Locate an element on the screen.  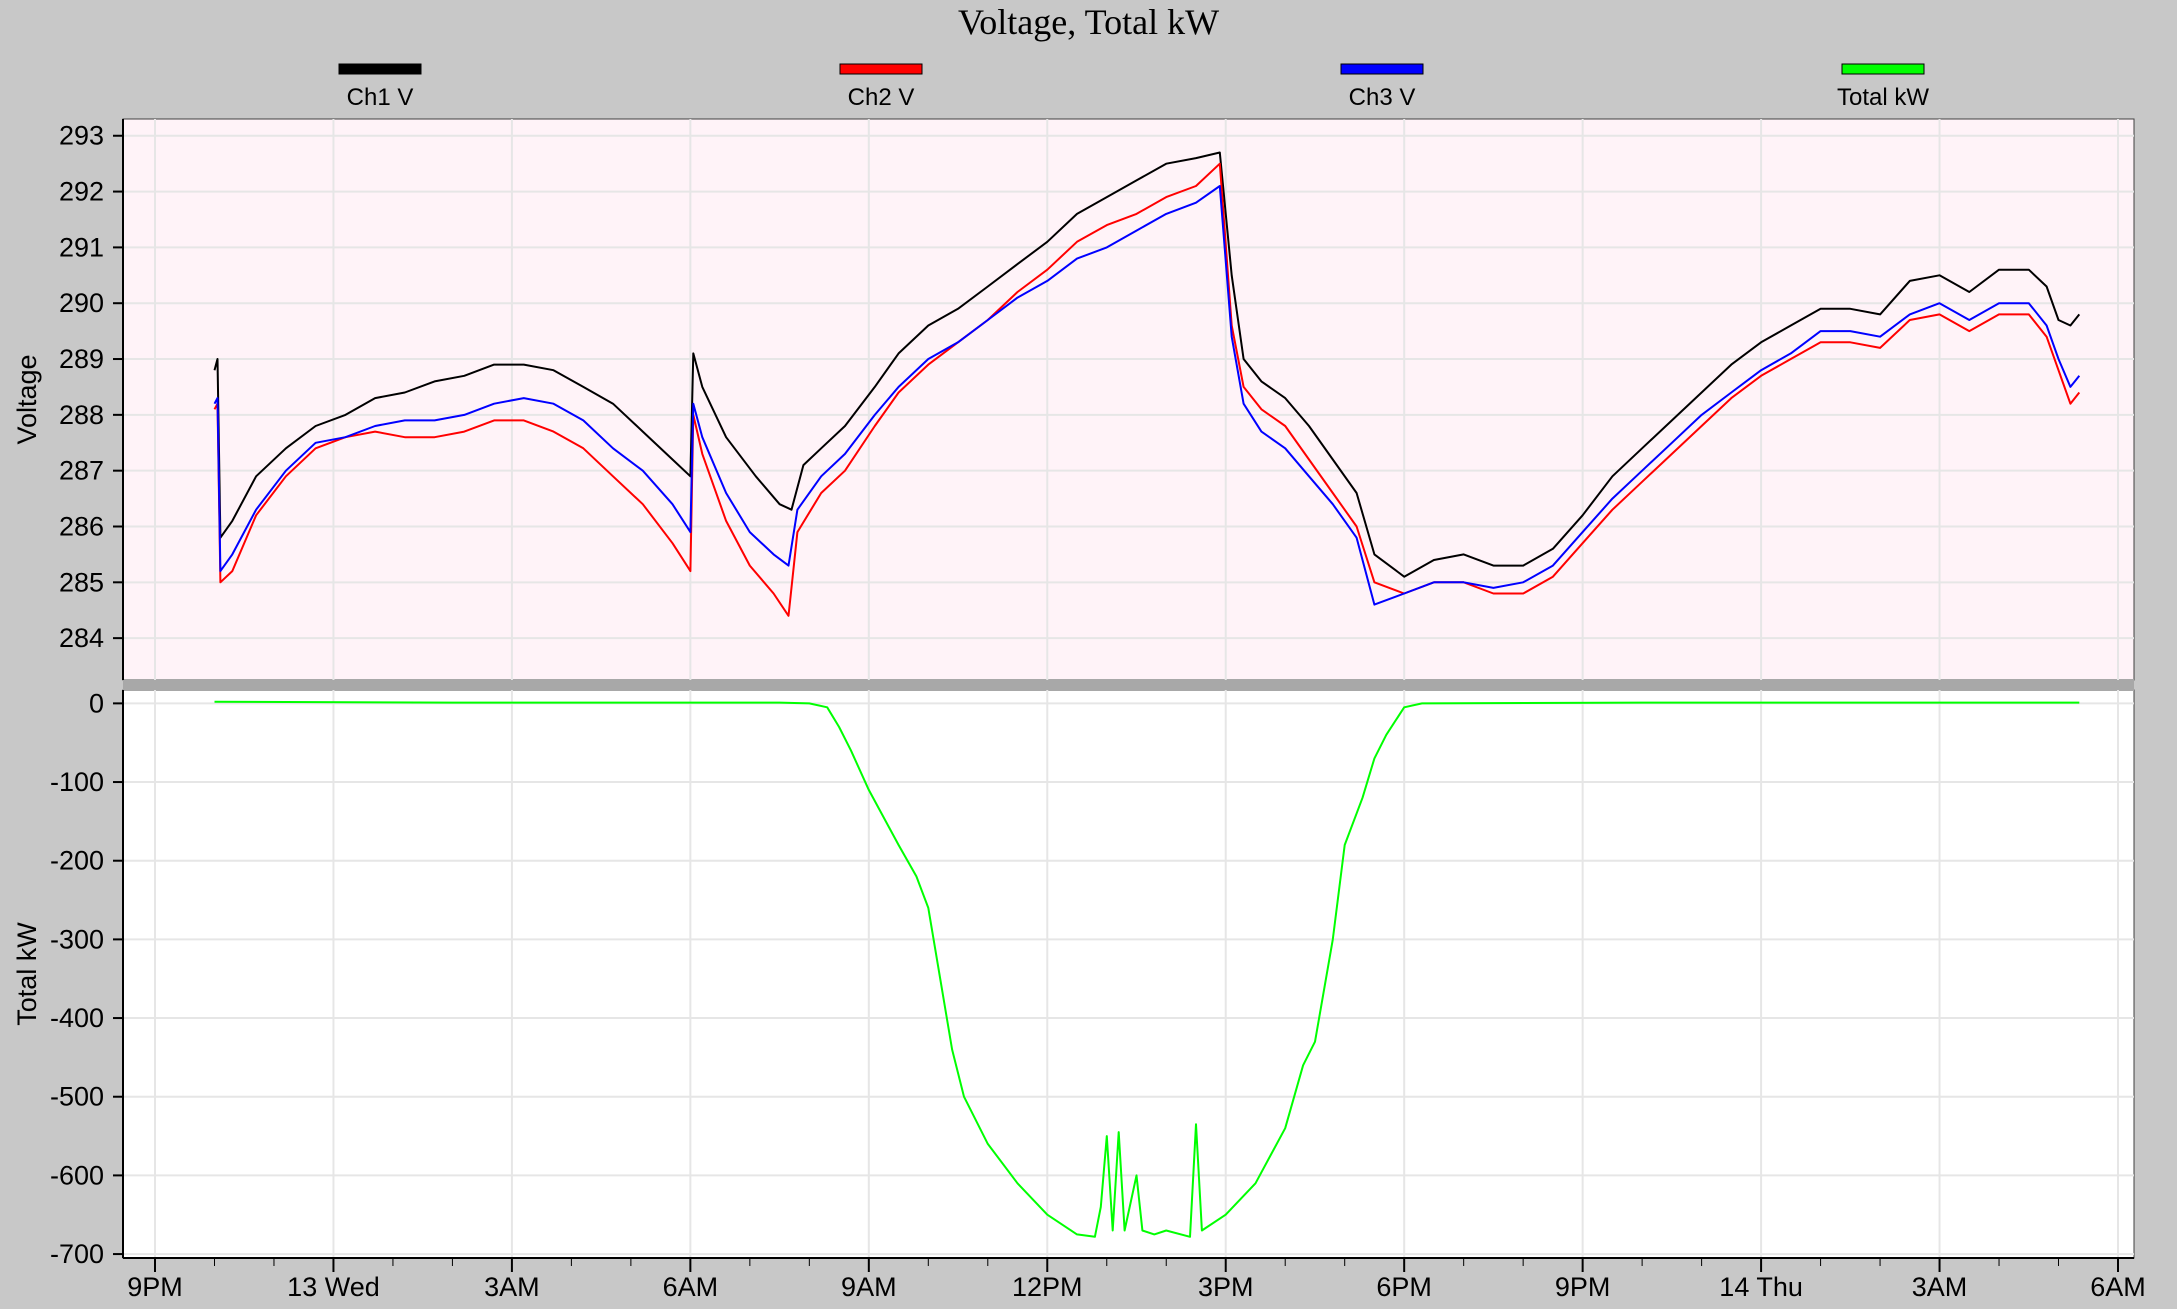
y-tick-label: 0 is located at coordinates (96, 703).